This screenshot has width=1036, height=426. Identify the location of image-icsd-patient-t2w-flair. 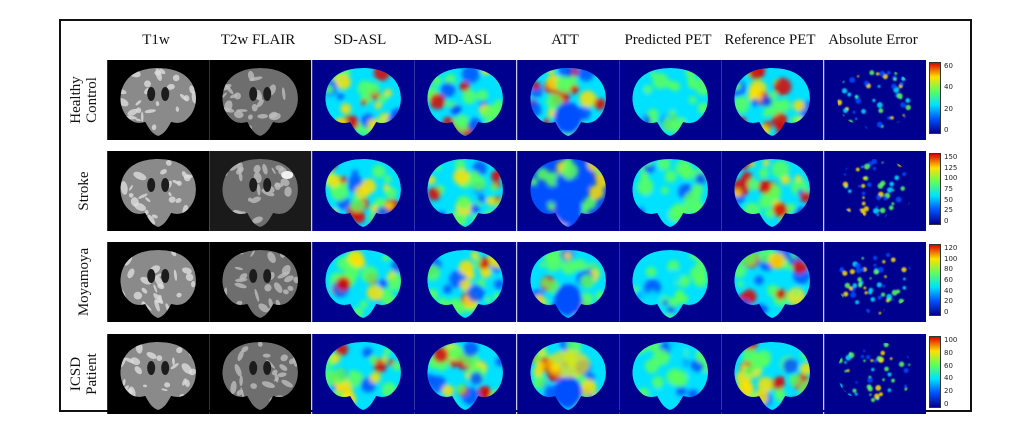
(260, 374).